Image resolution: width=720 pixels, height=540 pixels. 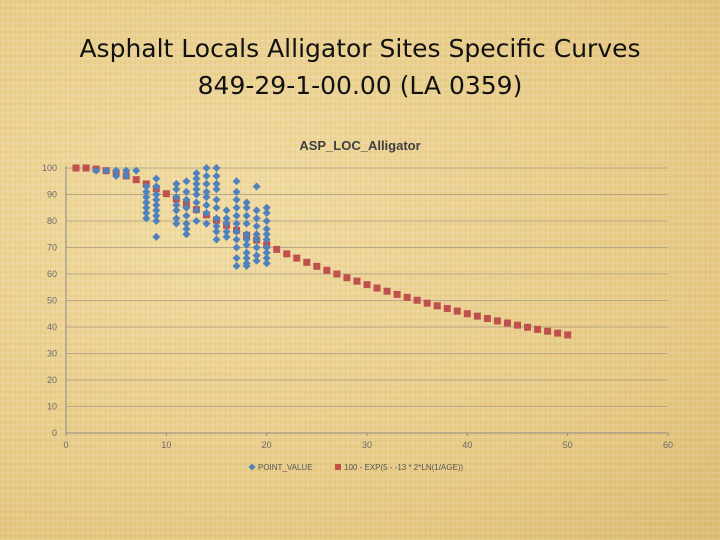 What do you see at coordinates (166, 445) in the screenshot?
I see `x-tick-label: 10` at bounding box center [166, 445].